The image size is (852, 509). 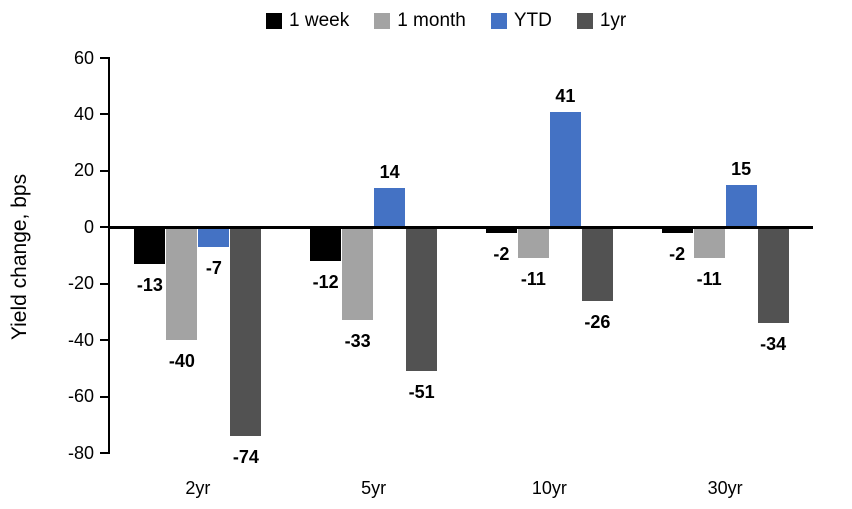 I want to click on bar-ytd-30yr, so click(x=741, y=206).